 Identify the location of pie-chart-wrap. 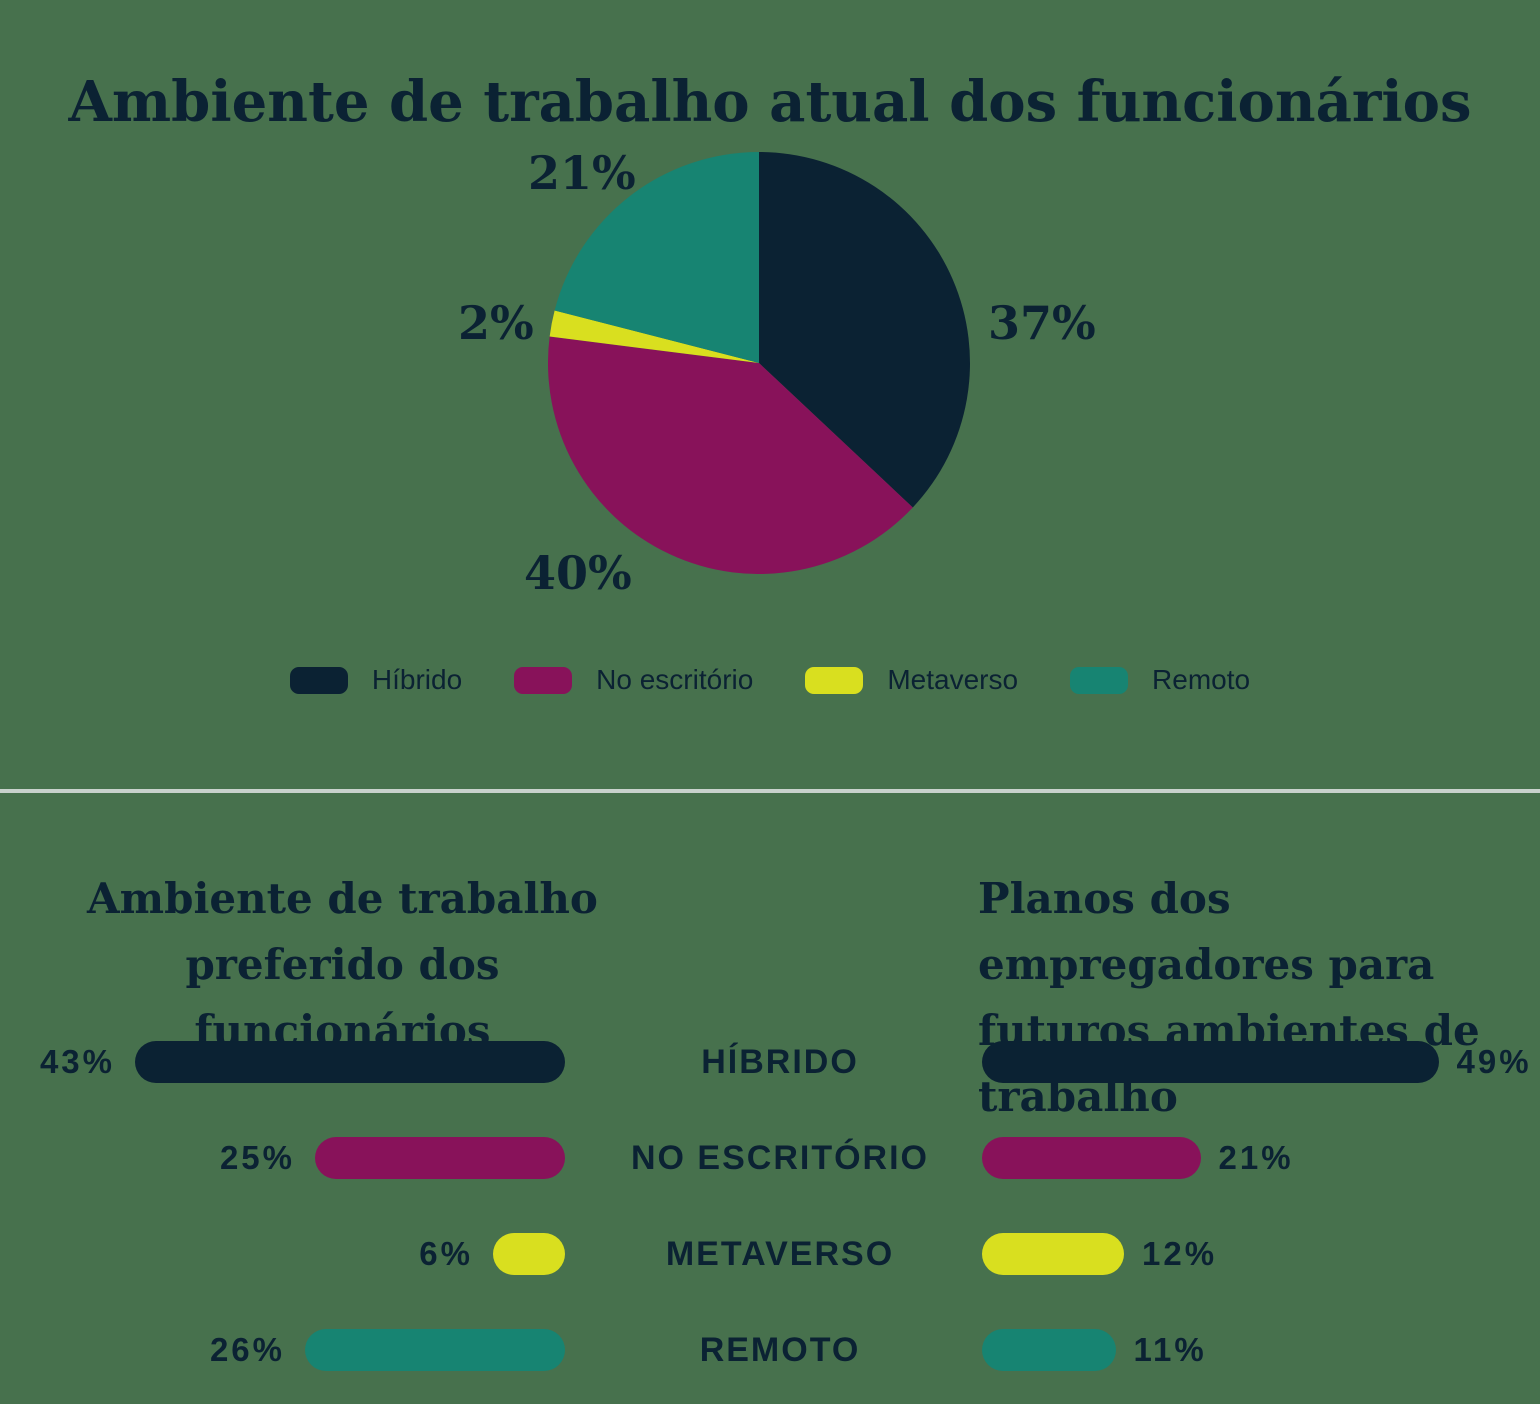
(758, 363).